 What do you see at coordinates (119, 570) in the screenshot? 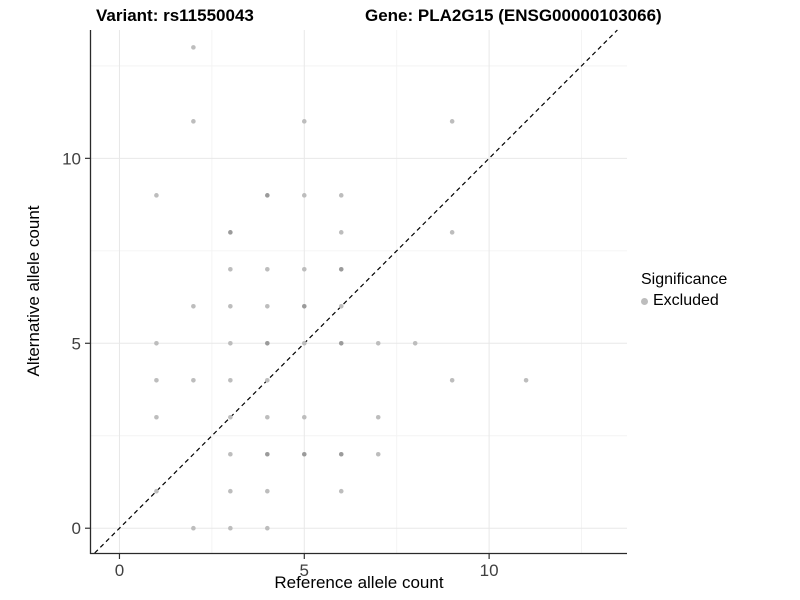
I see `x-tick-label: 0` at bounding box center [119, 570].